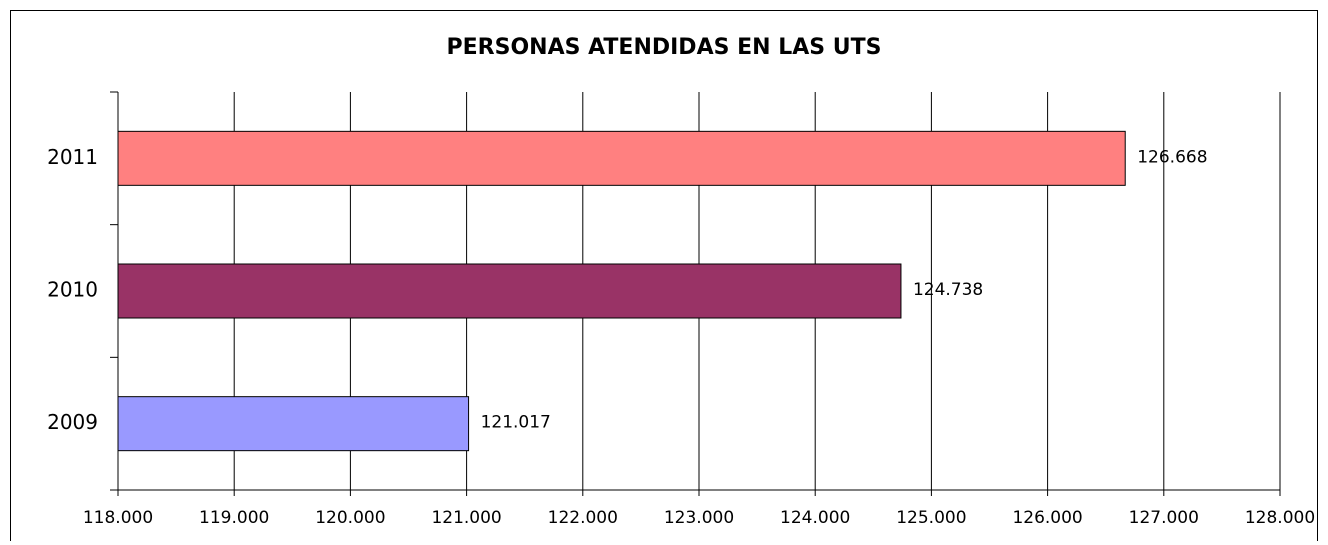 Image resolution: width=1328 pixels, height=545 pixels. I want to click on y-tick-label: 2011, so click(72, 157).